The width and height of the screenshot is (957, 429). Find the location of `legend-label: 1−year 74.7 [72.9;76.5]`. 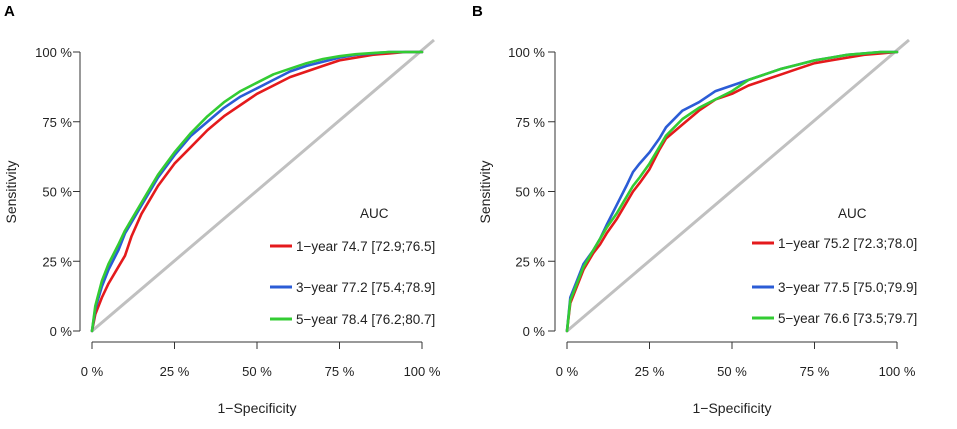

legend-label: 1−year 74.7 [72.9;76.5] is located at coordinates (365, 246).